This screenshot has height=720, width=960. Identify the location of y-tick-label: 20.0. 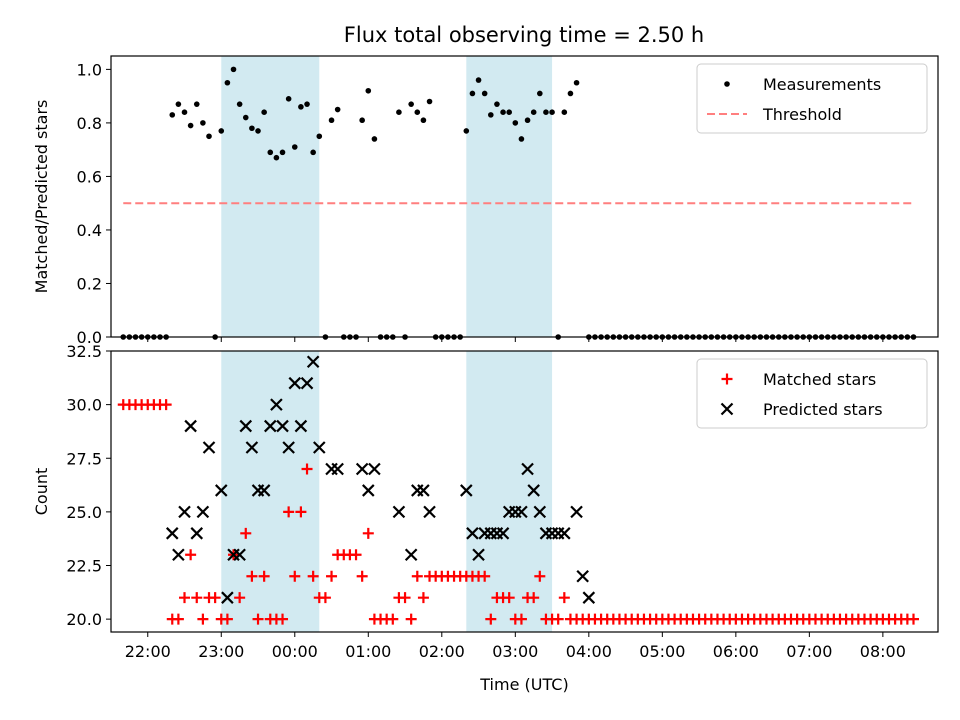
(84, 619).